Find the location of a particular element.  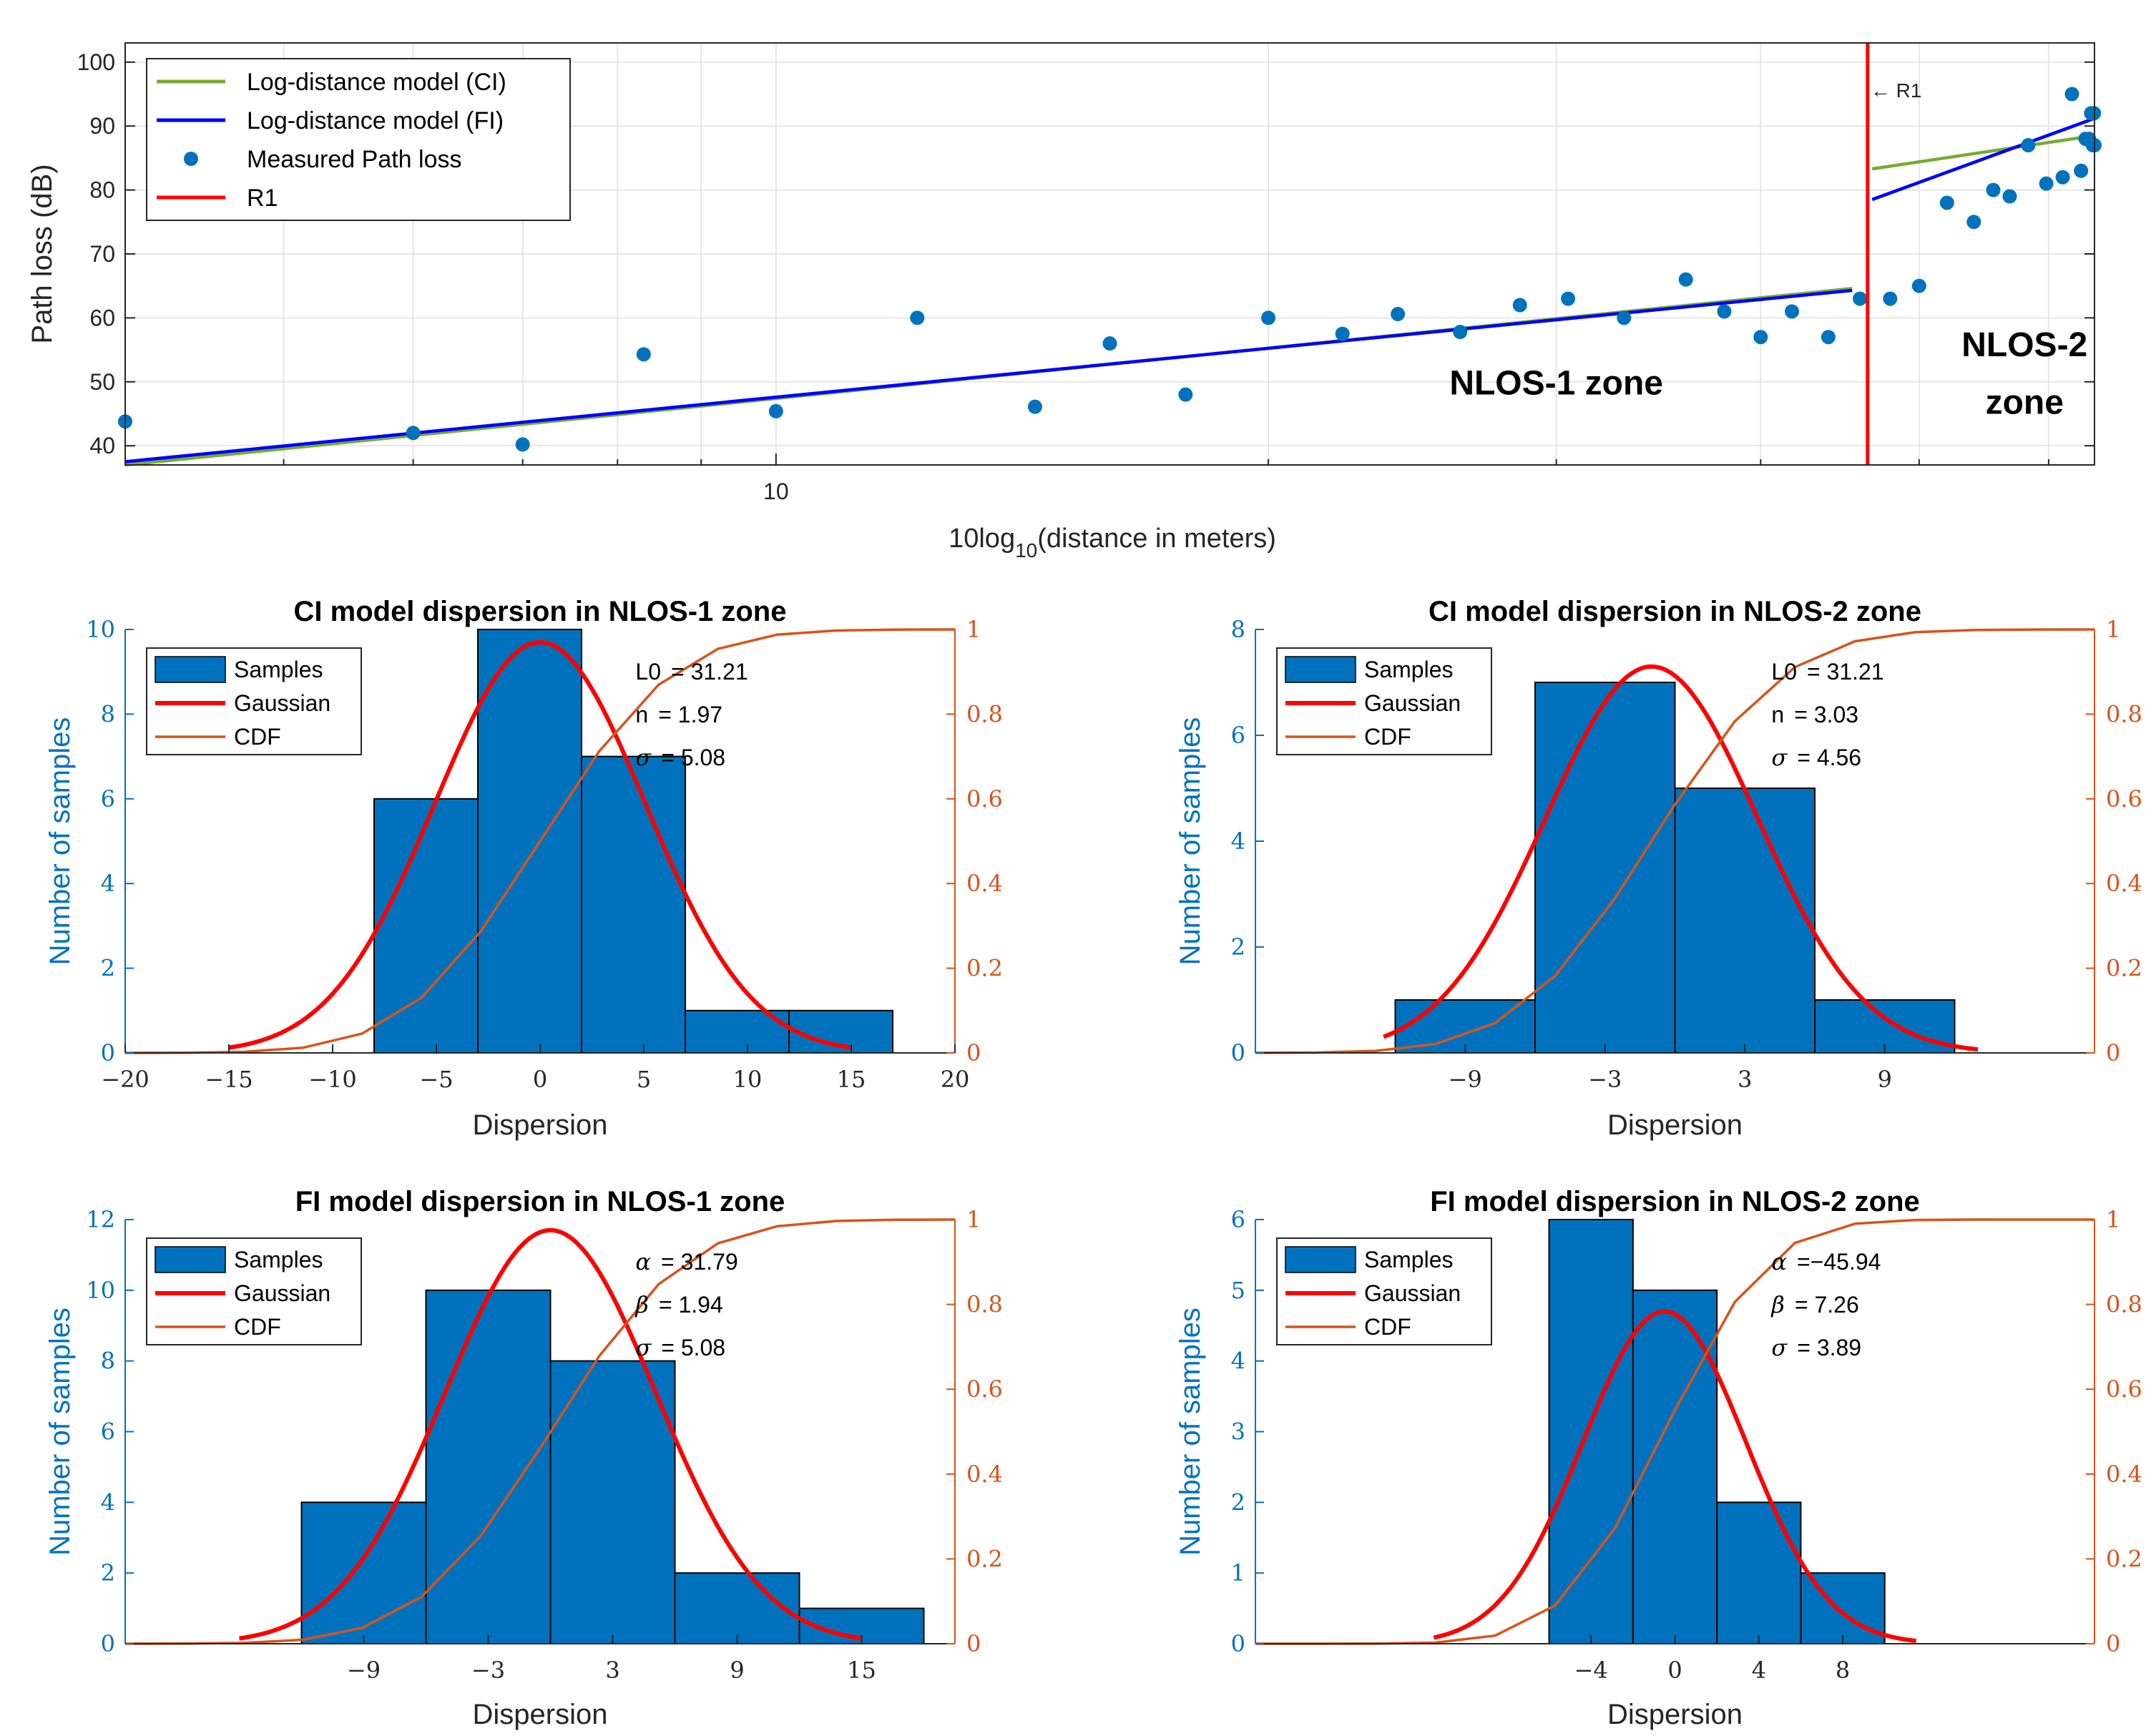

x-axis-label: Dispersion is located at coordinates (1675, 1125).